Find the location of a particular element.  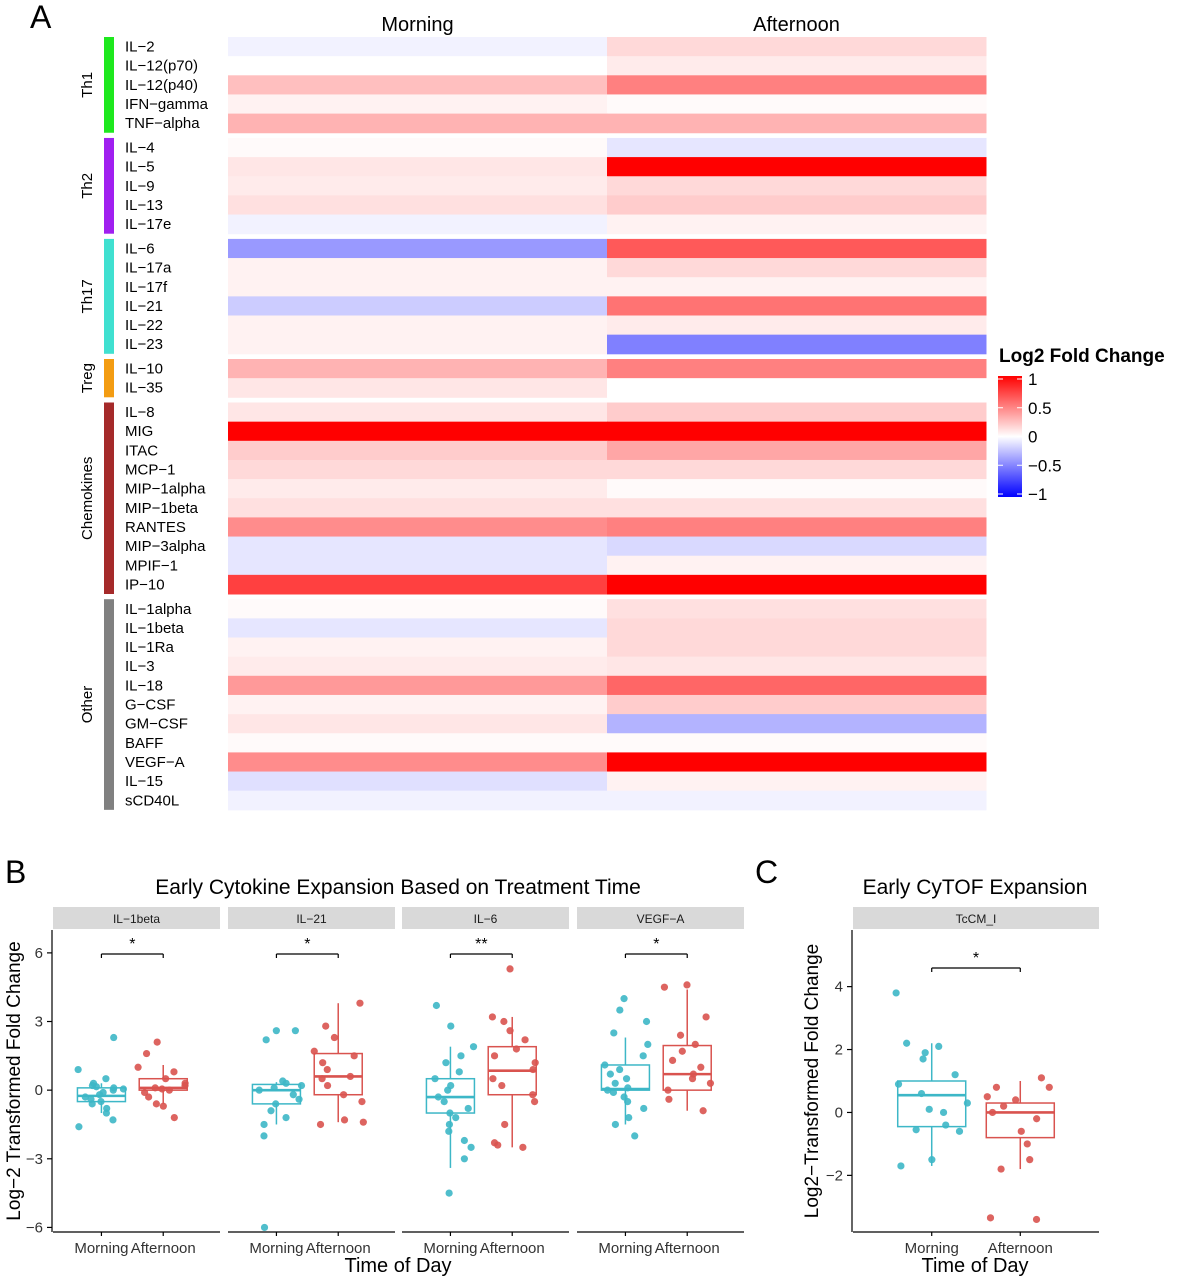

heatmap-row-label: IL−17e is located at coordinates (148, 224).